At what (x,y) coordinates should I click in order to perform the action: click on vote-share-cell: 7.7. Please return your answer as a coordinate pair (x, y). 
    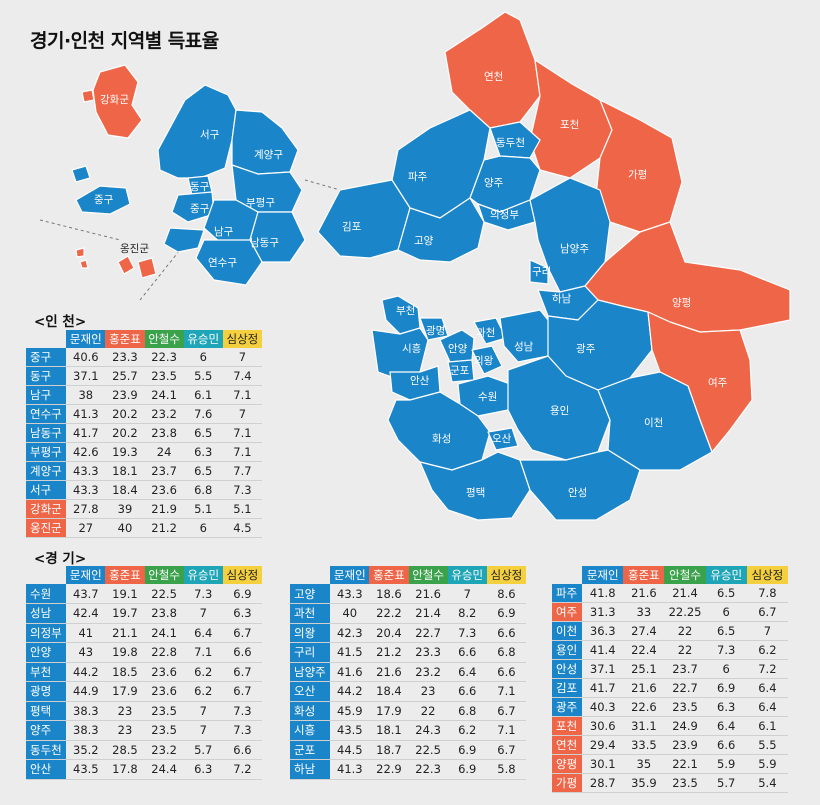
    Looking at the image, I should click on (242, 471).